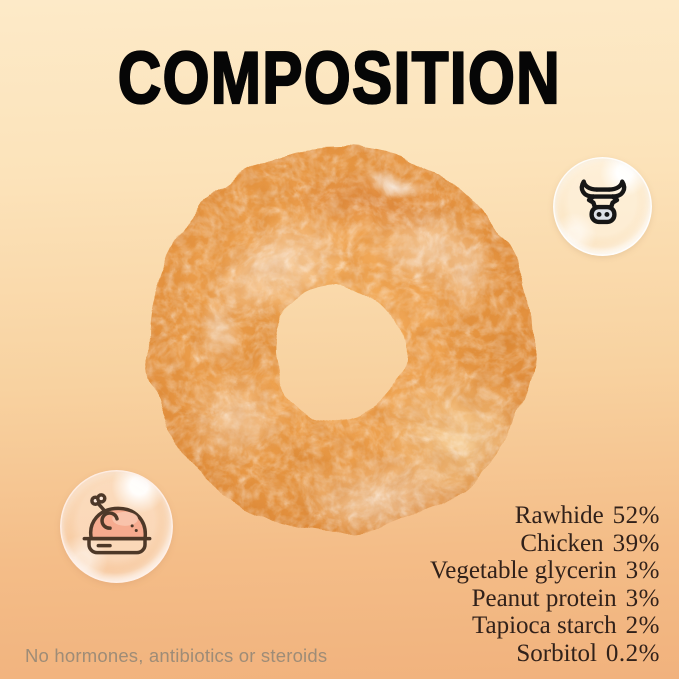 The image size is (679, 679). Describe the element at coordinates (339, 78) in the screenshot. I see `page-title: COMPOSITION` at that location.